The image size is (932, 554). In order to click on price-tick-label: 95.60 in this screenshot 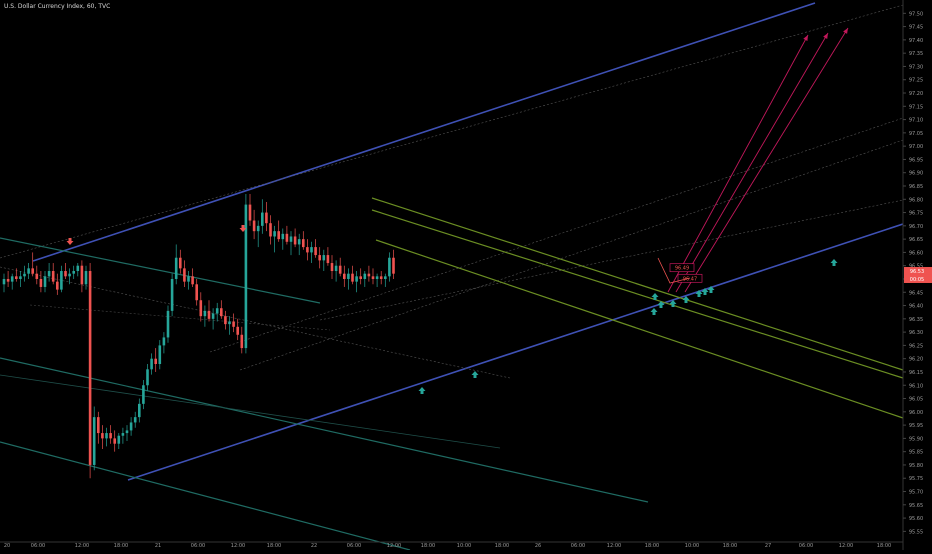, I will do `click(916, 519)`.